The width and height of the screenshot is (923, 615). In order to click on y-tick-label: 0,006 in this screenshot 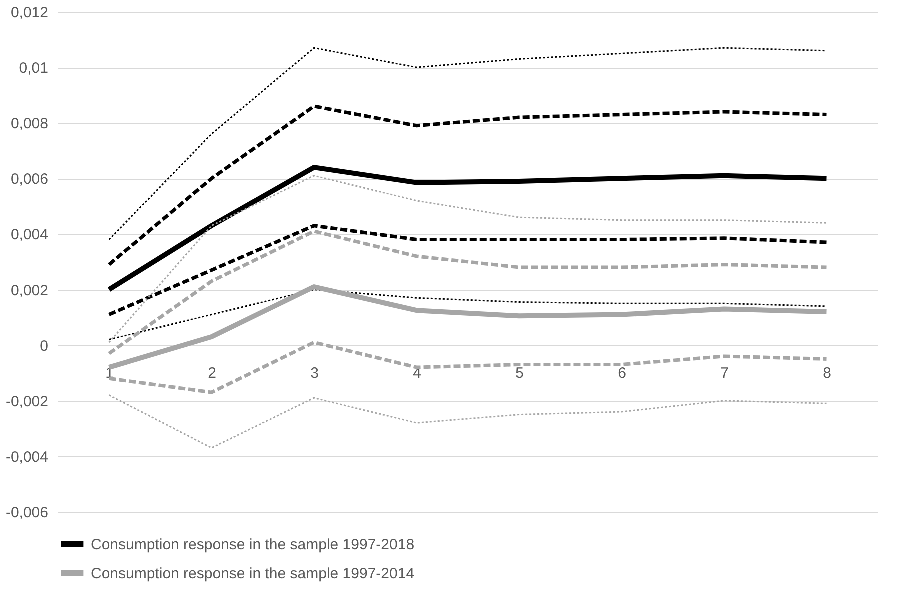, I will do `click(29, 179)`.